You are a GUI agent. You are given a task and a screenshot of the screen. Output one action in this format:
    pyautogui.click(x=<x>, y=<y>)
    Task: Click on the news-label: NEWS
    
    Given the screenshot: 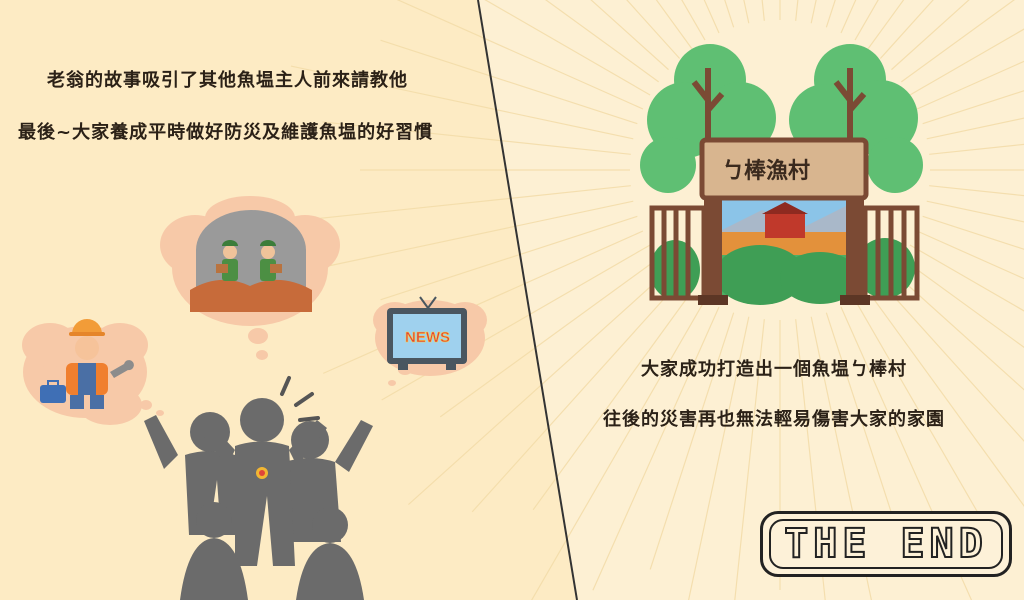 What is the action you would take?
    pyautogui.click(x=427, y=337)
    